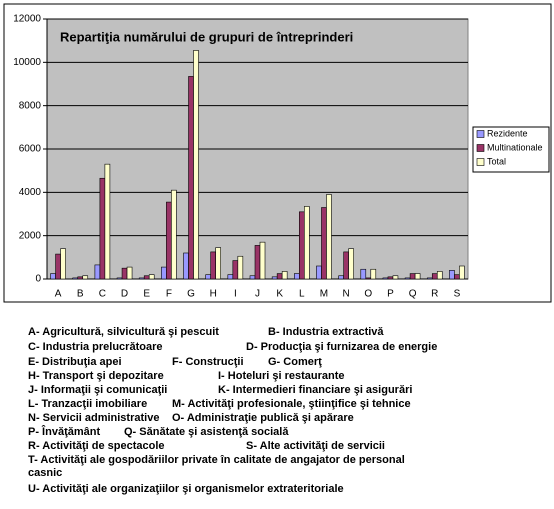  I want to click on note: O- Administraţie publică şi apărare, so click(263, 418).